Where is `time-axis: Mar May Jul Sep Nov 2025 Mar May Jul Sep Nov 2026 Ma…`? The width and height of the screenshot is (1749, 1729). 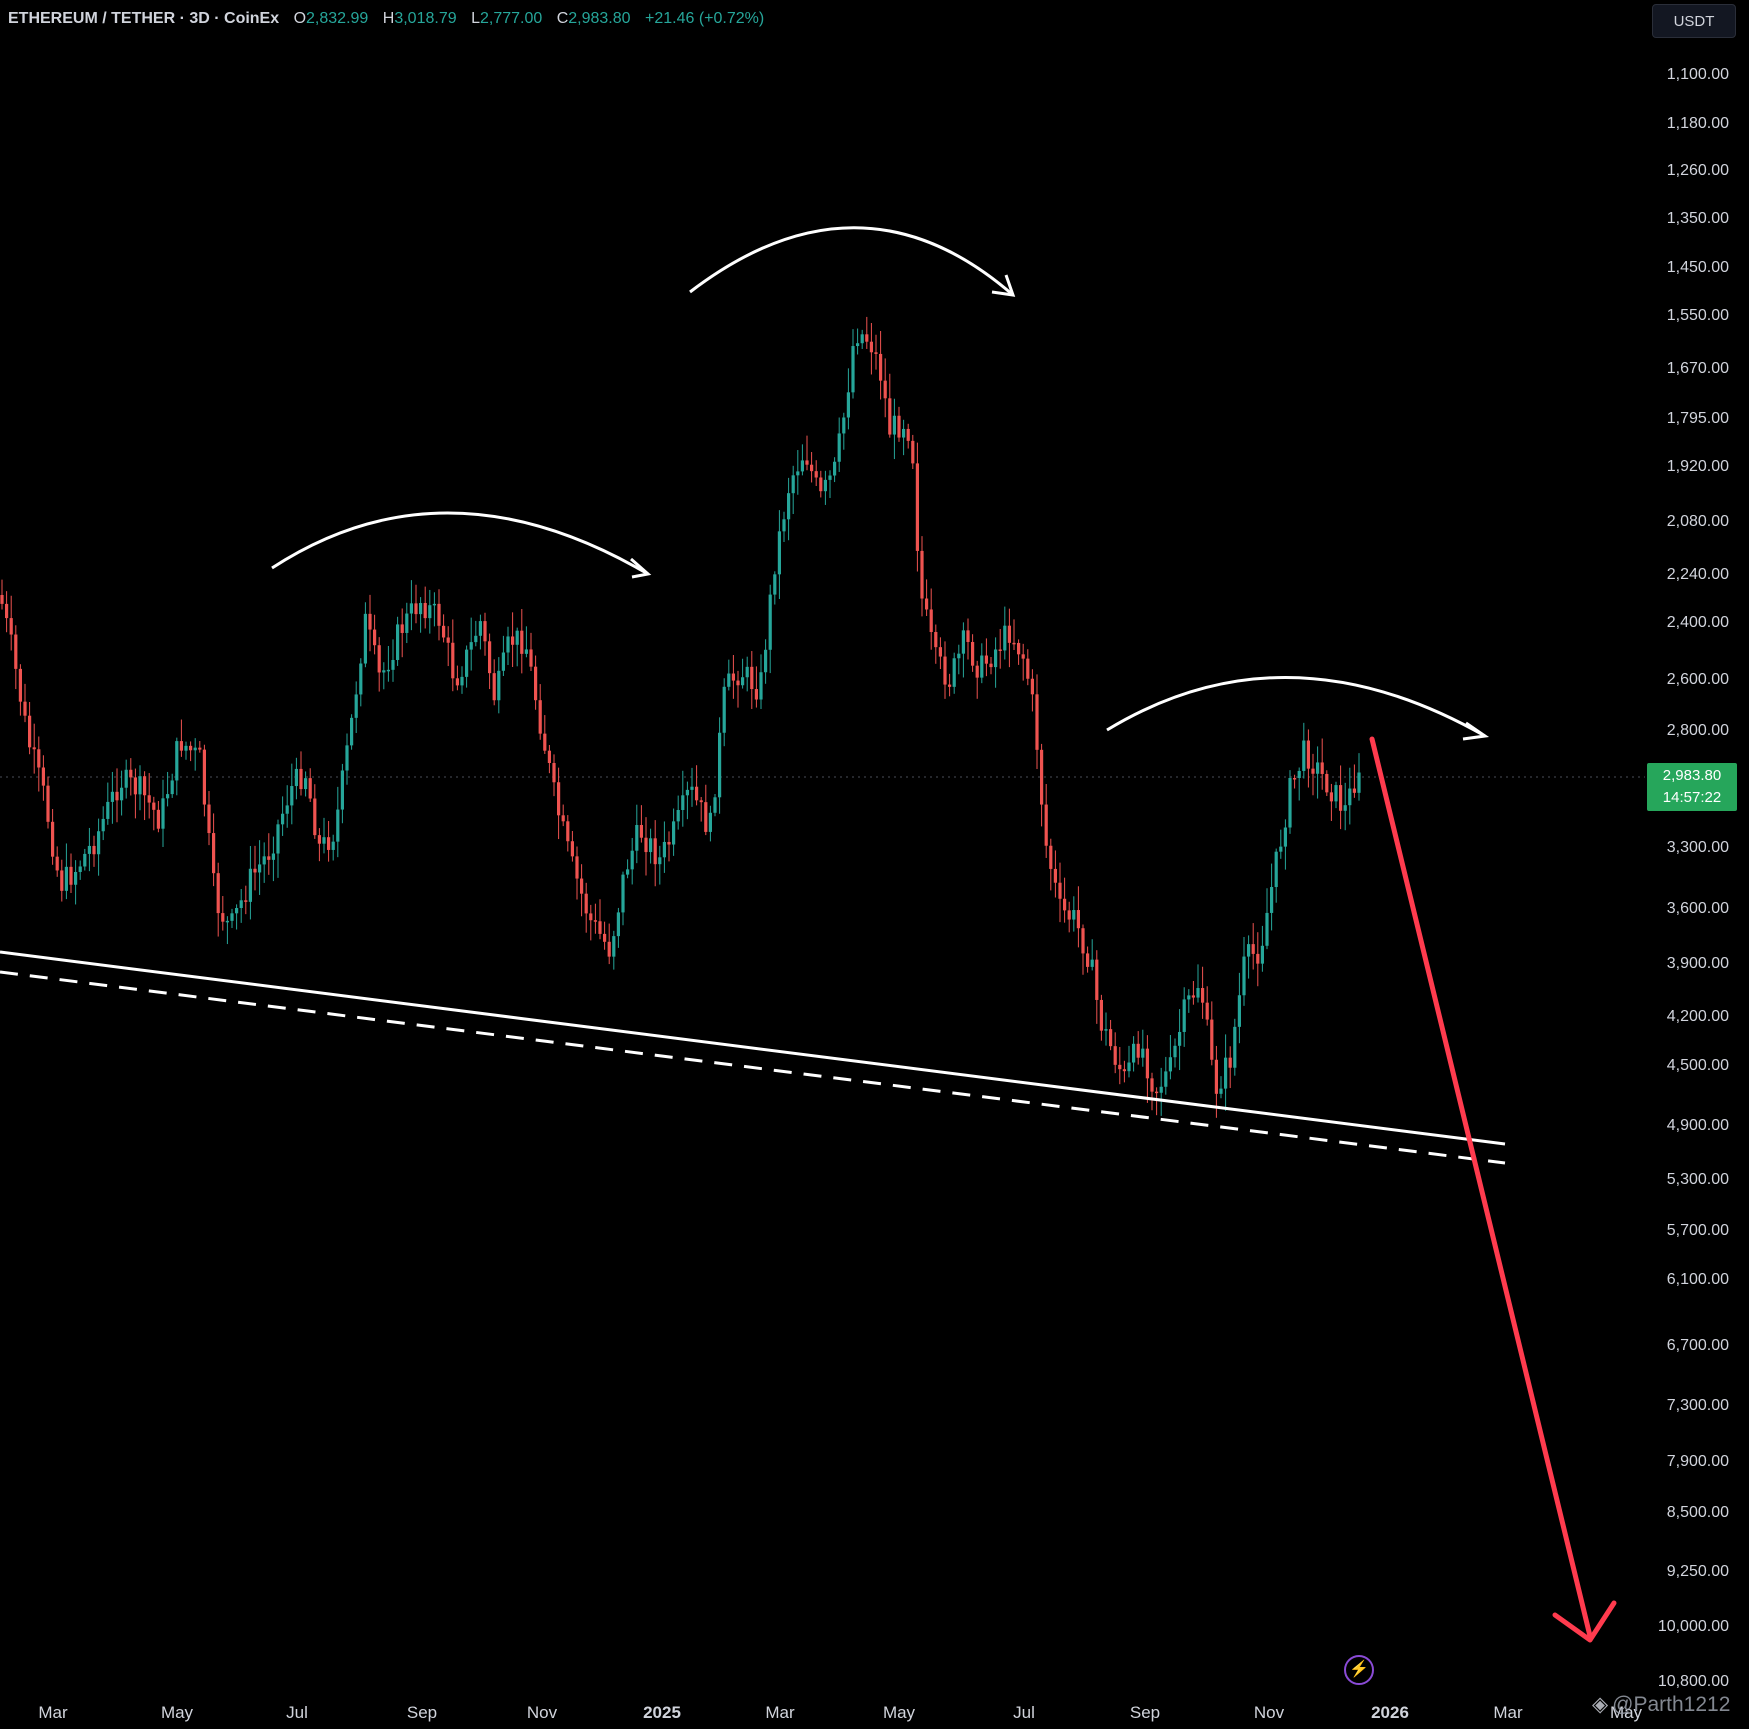 time-axis: Mar May Jul Sep Nov 2025 Mar May Jul Sep Nov 2026 Ma… is located at coordinates (840, 1712).